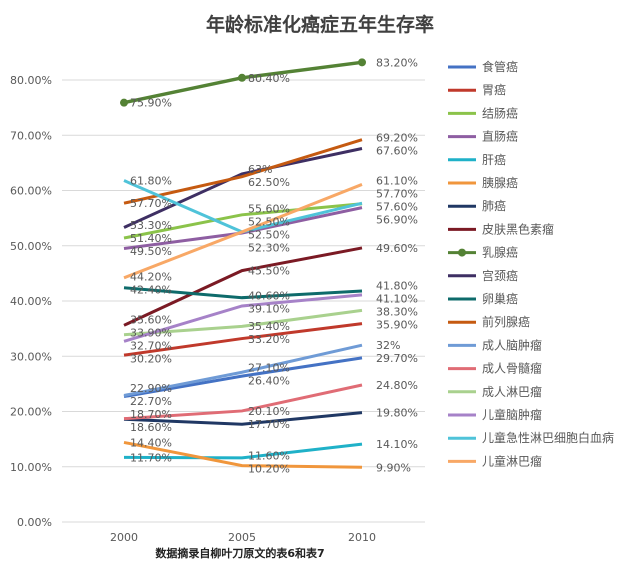 The height and width of the screenshot is (571, 640). Describe the element at coordinates (548, 437) in the screenshot. I see `legend-label: 儿童急性淋巴细胞白血病` at that location.